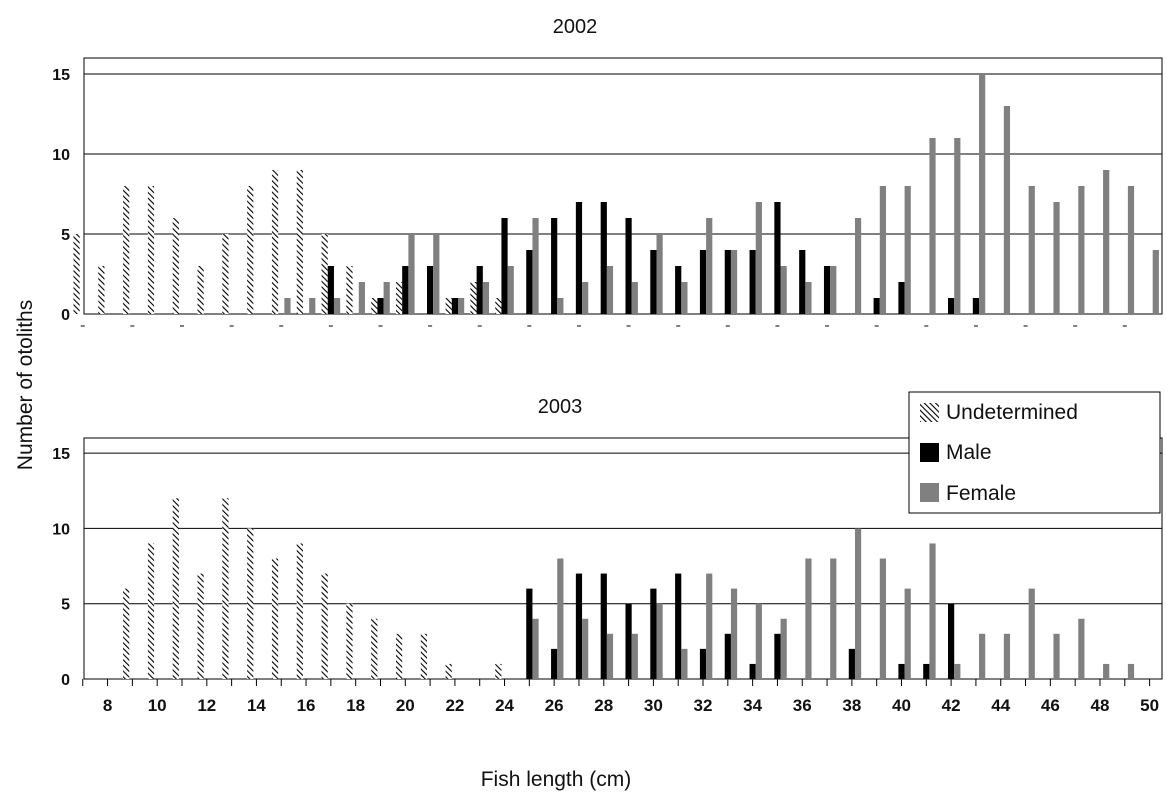 The image size is (1166, 803). Describe the element at coordinates (306, 705) in the screenshot. I see `x-tick-label: 16` at that location.